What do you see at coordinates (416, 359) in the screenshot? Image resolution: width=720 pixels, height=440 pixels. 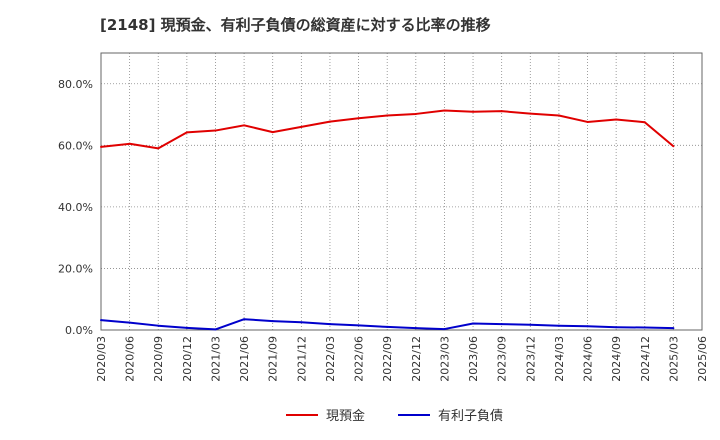 I see `x-tick-label: 2022/12` at bounding box center [416, 359].